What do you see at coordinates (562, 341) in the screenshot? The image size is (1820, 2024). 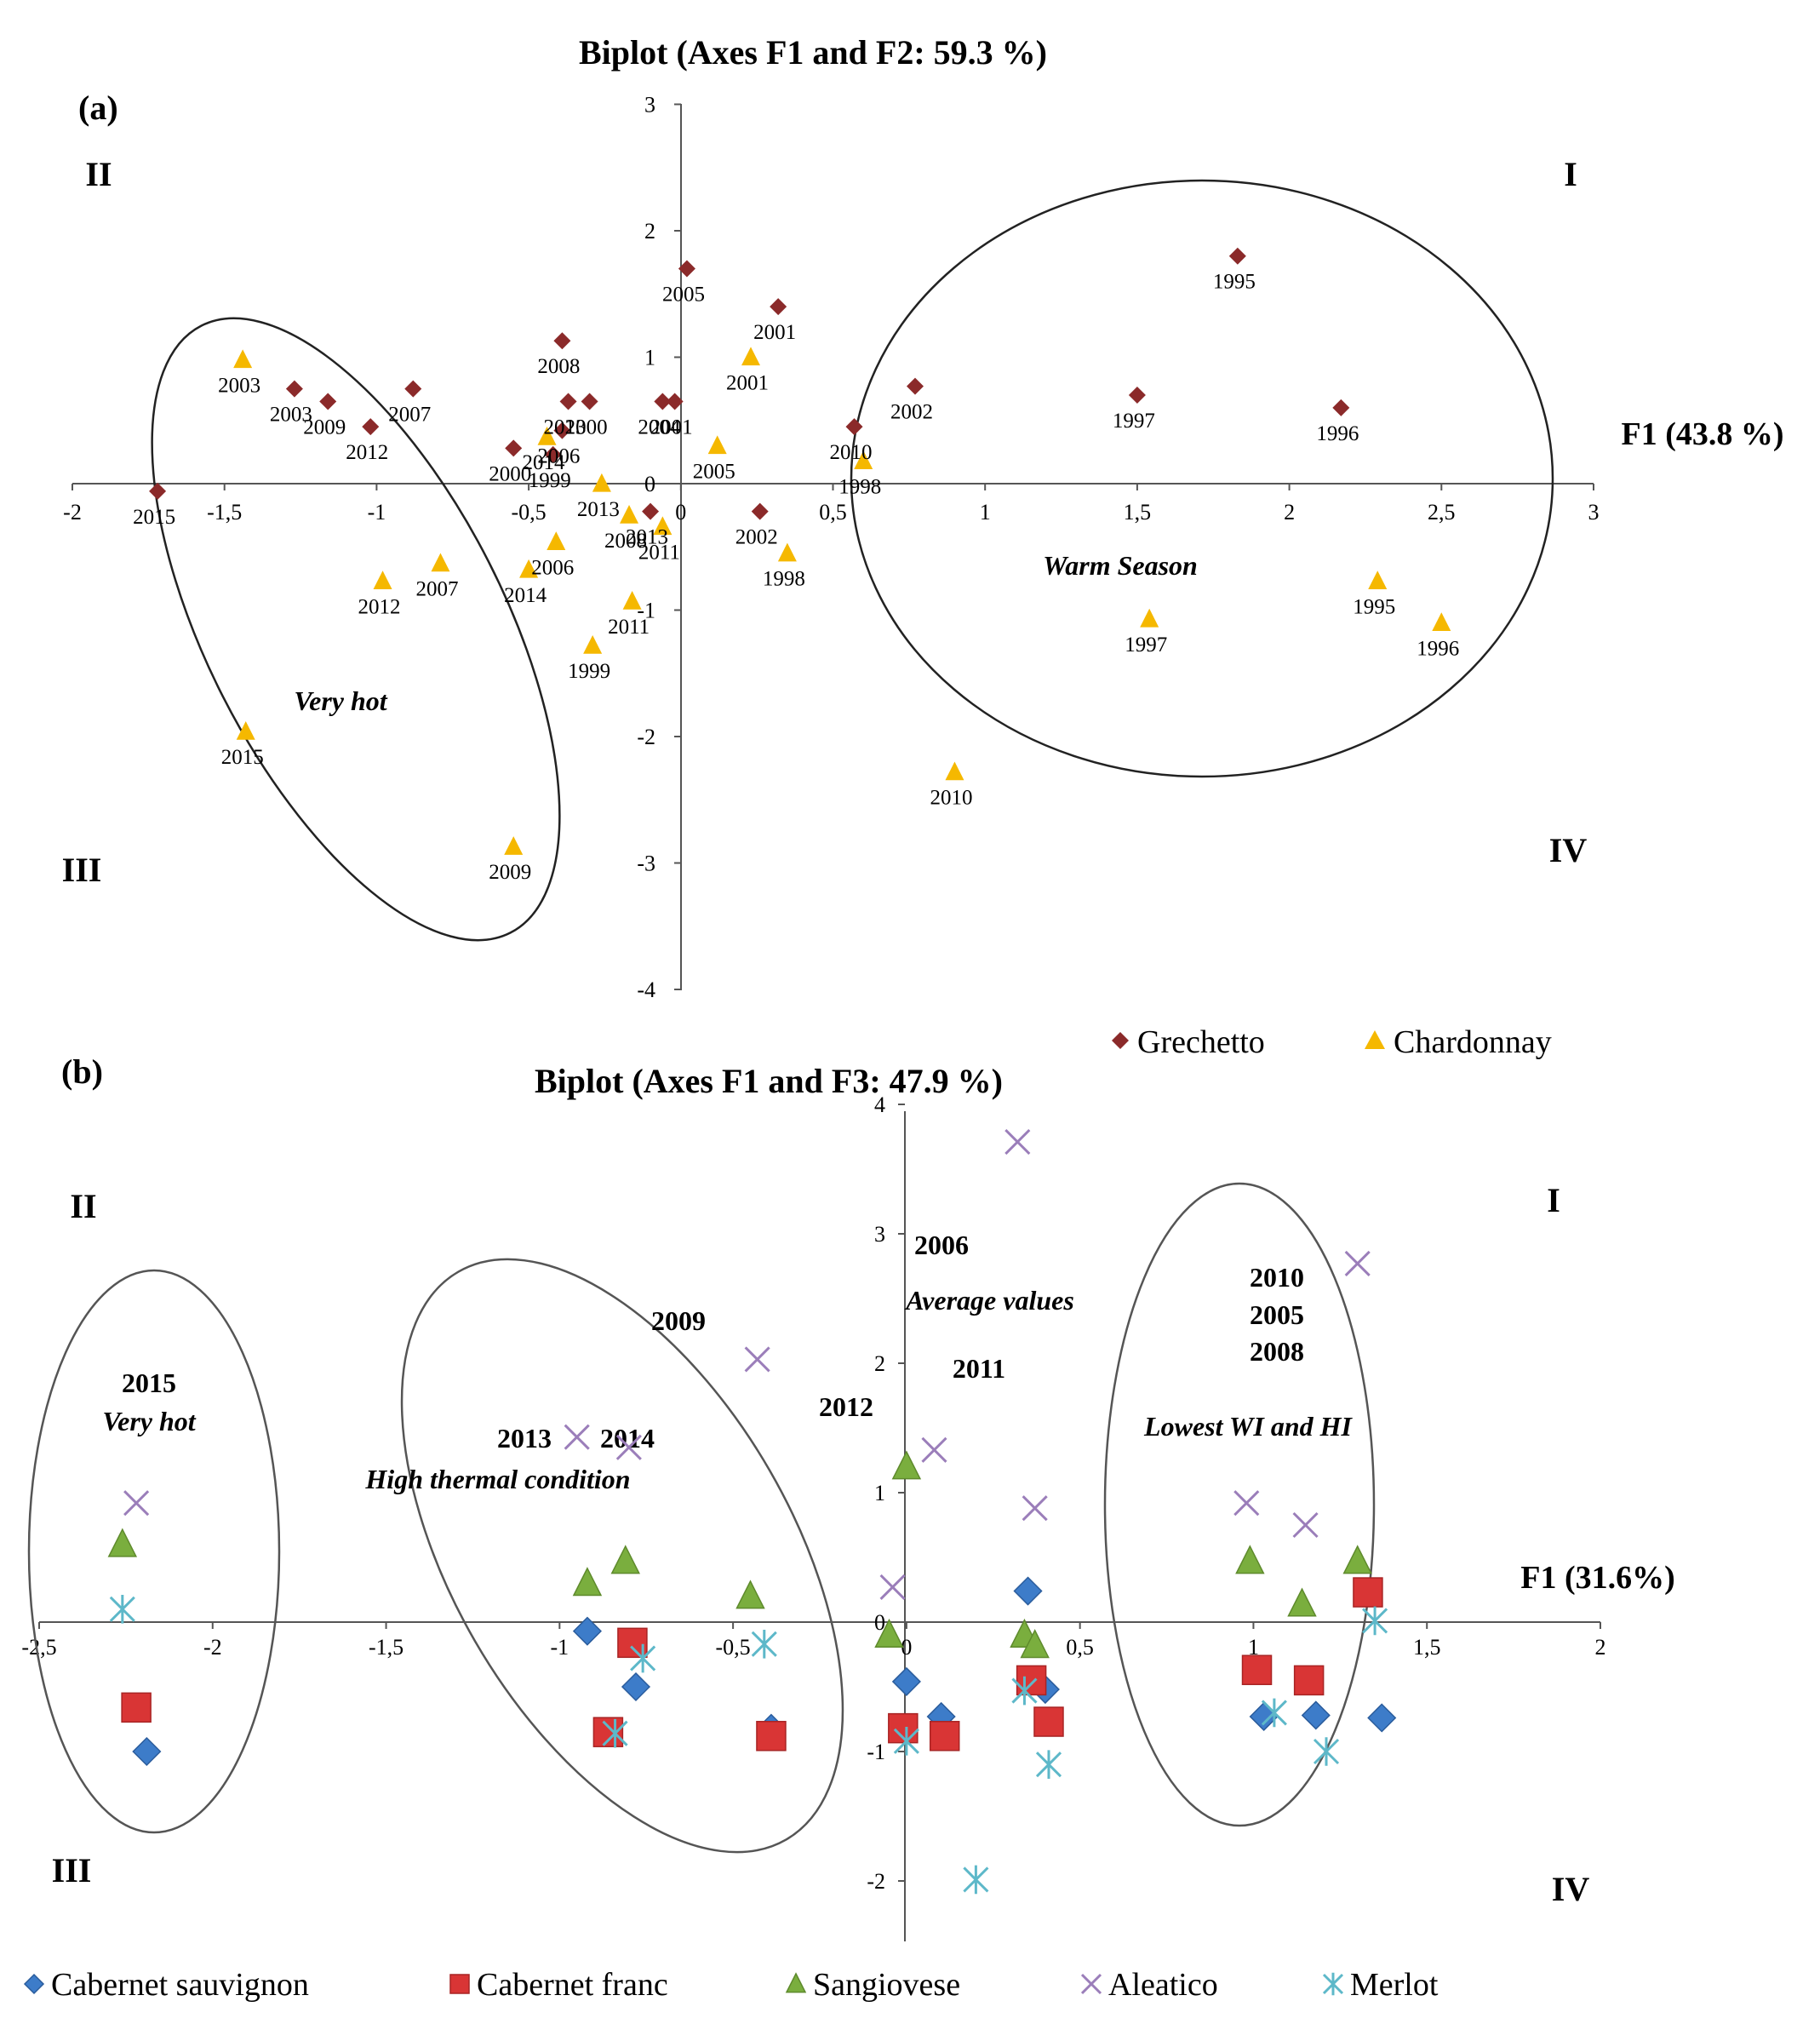 I see `point-grechetto-2008` at bounding box center [562, 341].